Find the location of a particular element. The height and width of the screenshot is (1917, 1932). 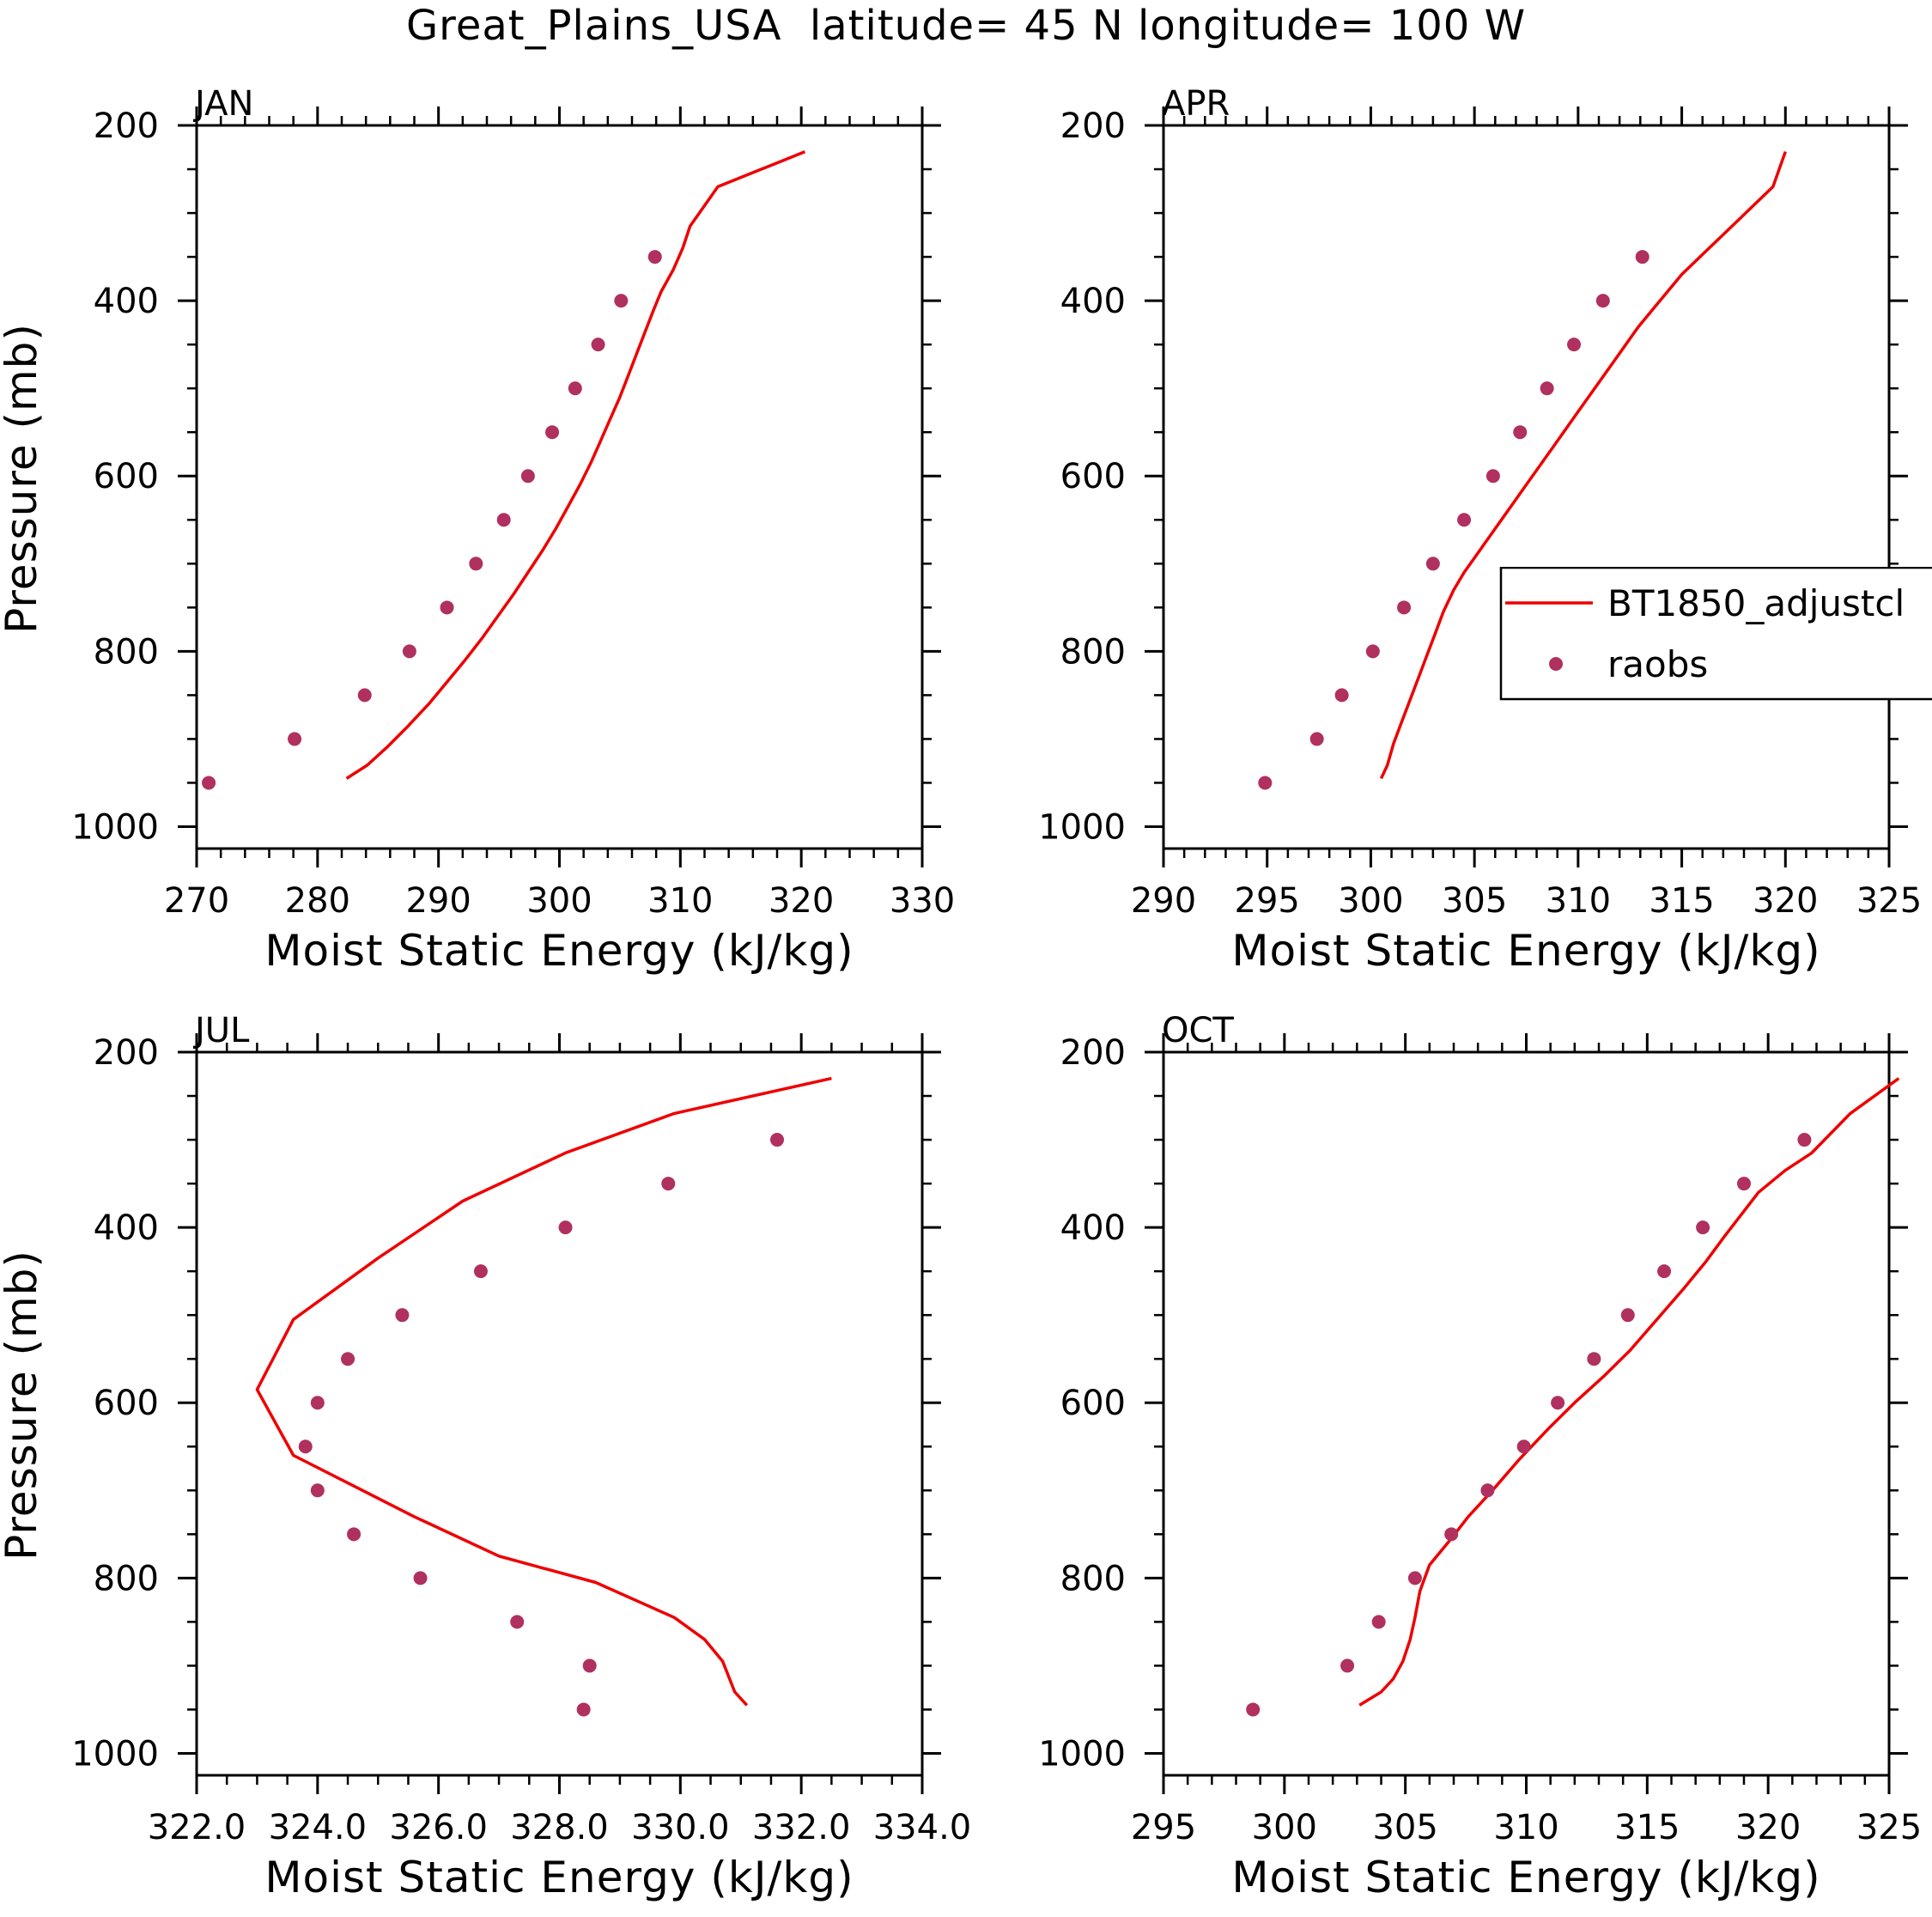

x-tick-label: 322.0 is located at coordinates (197, 1827).